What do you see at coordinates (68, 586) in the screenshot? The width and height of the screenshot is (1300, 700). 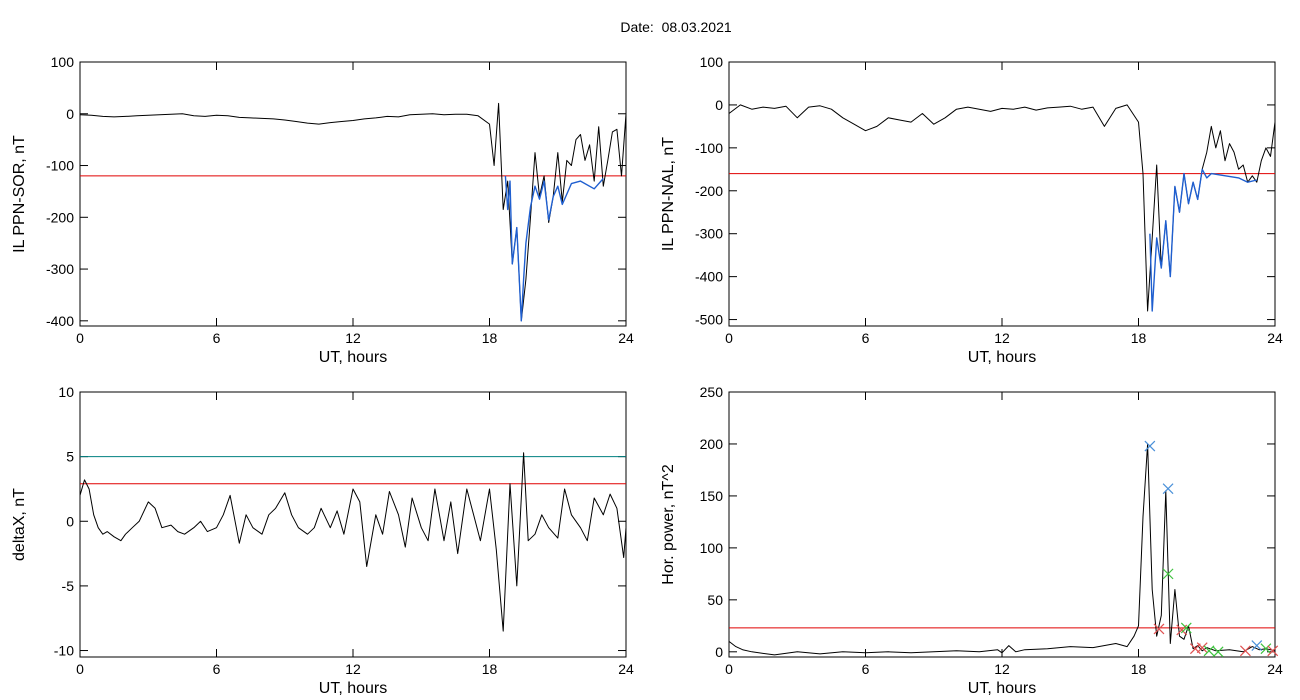 I see `y-tick-label: -5` at bounding box center [68, 586].